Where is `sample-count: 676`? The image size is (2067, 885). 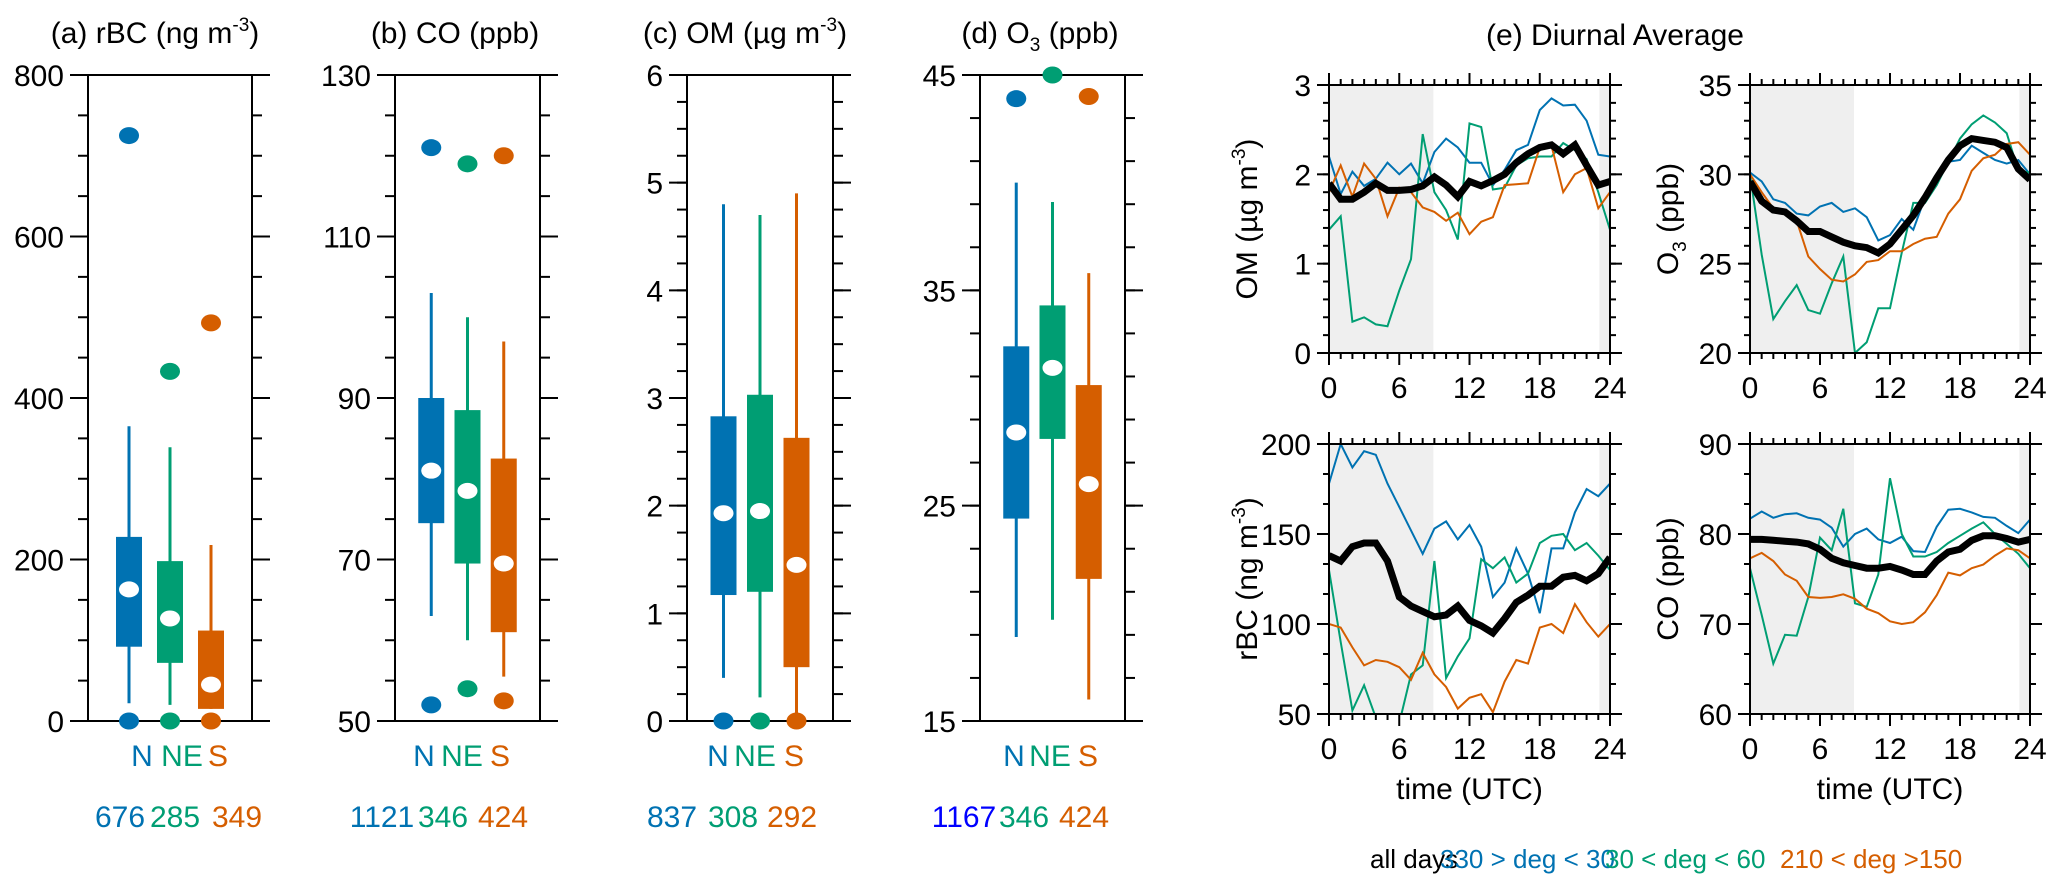
sample-count: 676 is located at coordinates (120, 817).